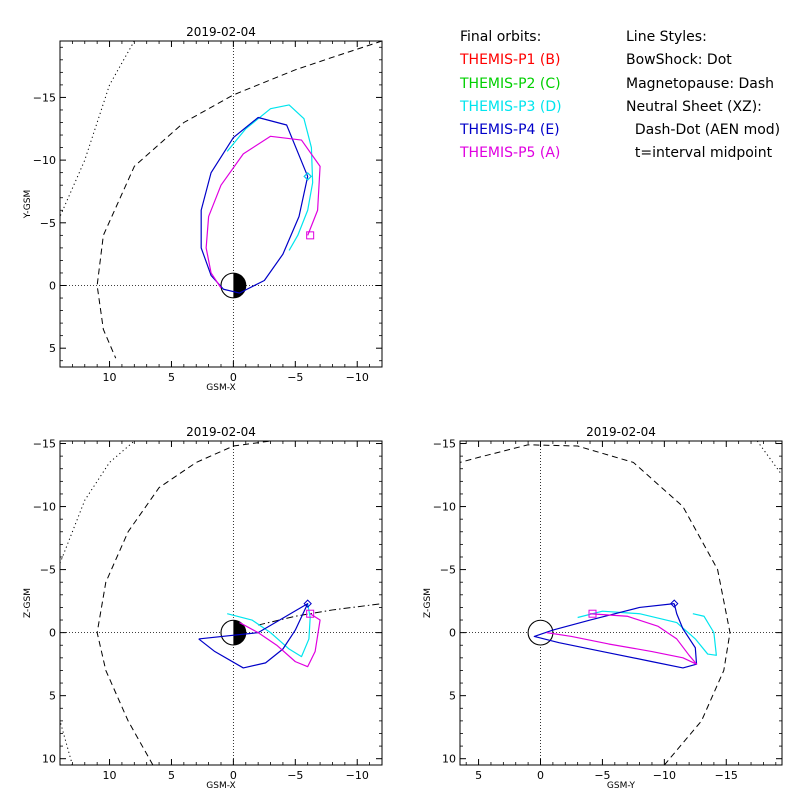  What do you see at coordinates (621, 786) in the screenshot?
I see `x-axis-label: GSM-Y` at bounding box center [621, 786].